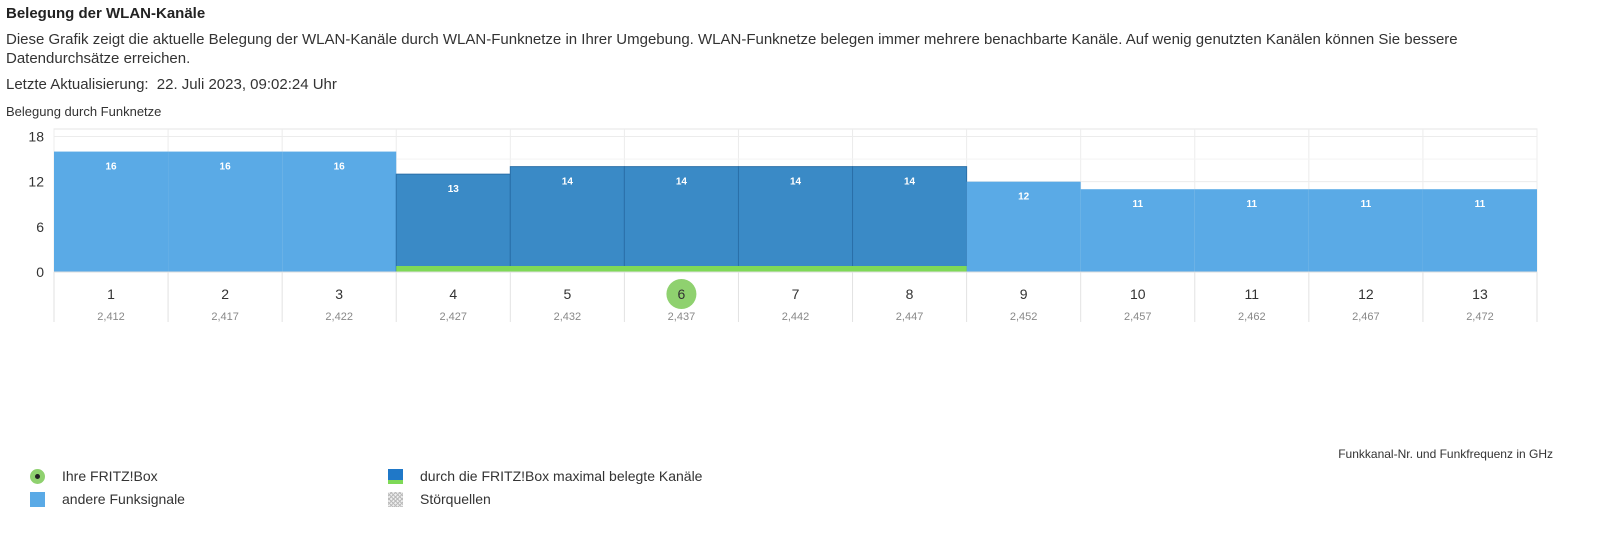  I want to click on last-update-label: Letzte Aktualisierung:, so click(77, 84).